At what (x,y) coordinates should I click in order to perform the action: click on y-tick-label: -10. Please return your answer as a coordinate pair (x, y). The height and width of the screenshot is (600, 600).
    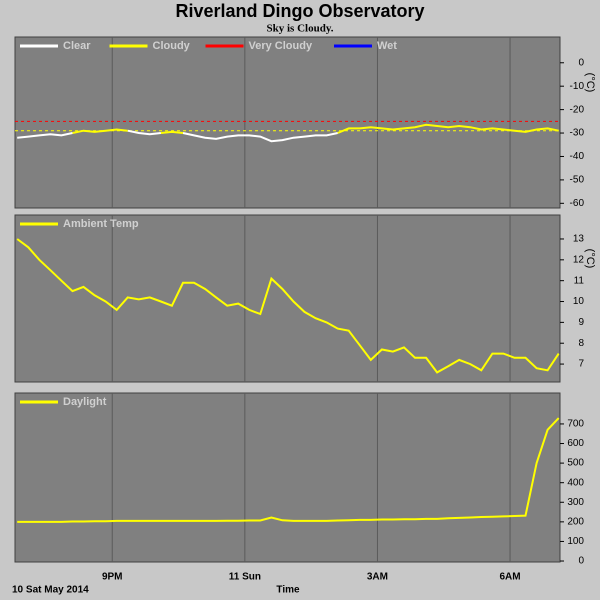
    Looking at the image, I should click on (577, 86).